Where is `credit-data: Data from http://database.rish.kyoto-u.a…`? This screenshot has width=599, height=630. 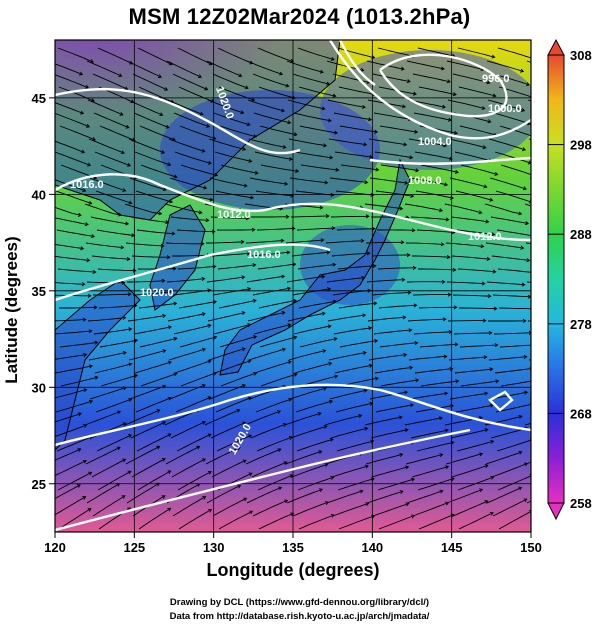
credit-data: Data from http://database.rish.kyoto-u.a… is located at coordinates (299, 616).